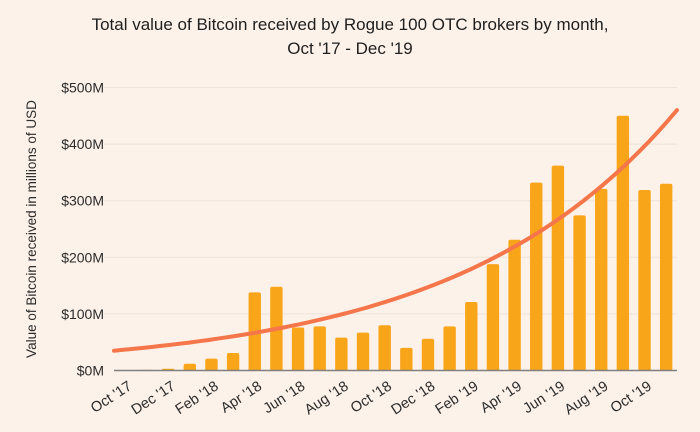  I want to click on bar-Apr19, so click(514, 305).